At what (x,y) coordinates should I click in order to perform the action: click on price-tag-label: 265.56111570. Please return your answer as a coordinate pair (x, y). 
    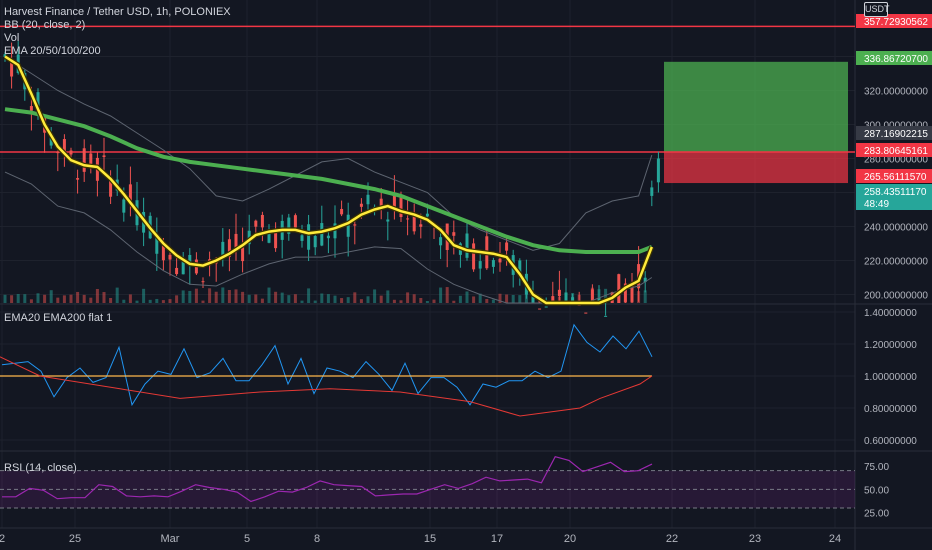
    Looking at the image, I should click on (895, 177).